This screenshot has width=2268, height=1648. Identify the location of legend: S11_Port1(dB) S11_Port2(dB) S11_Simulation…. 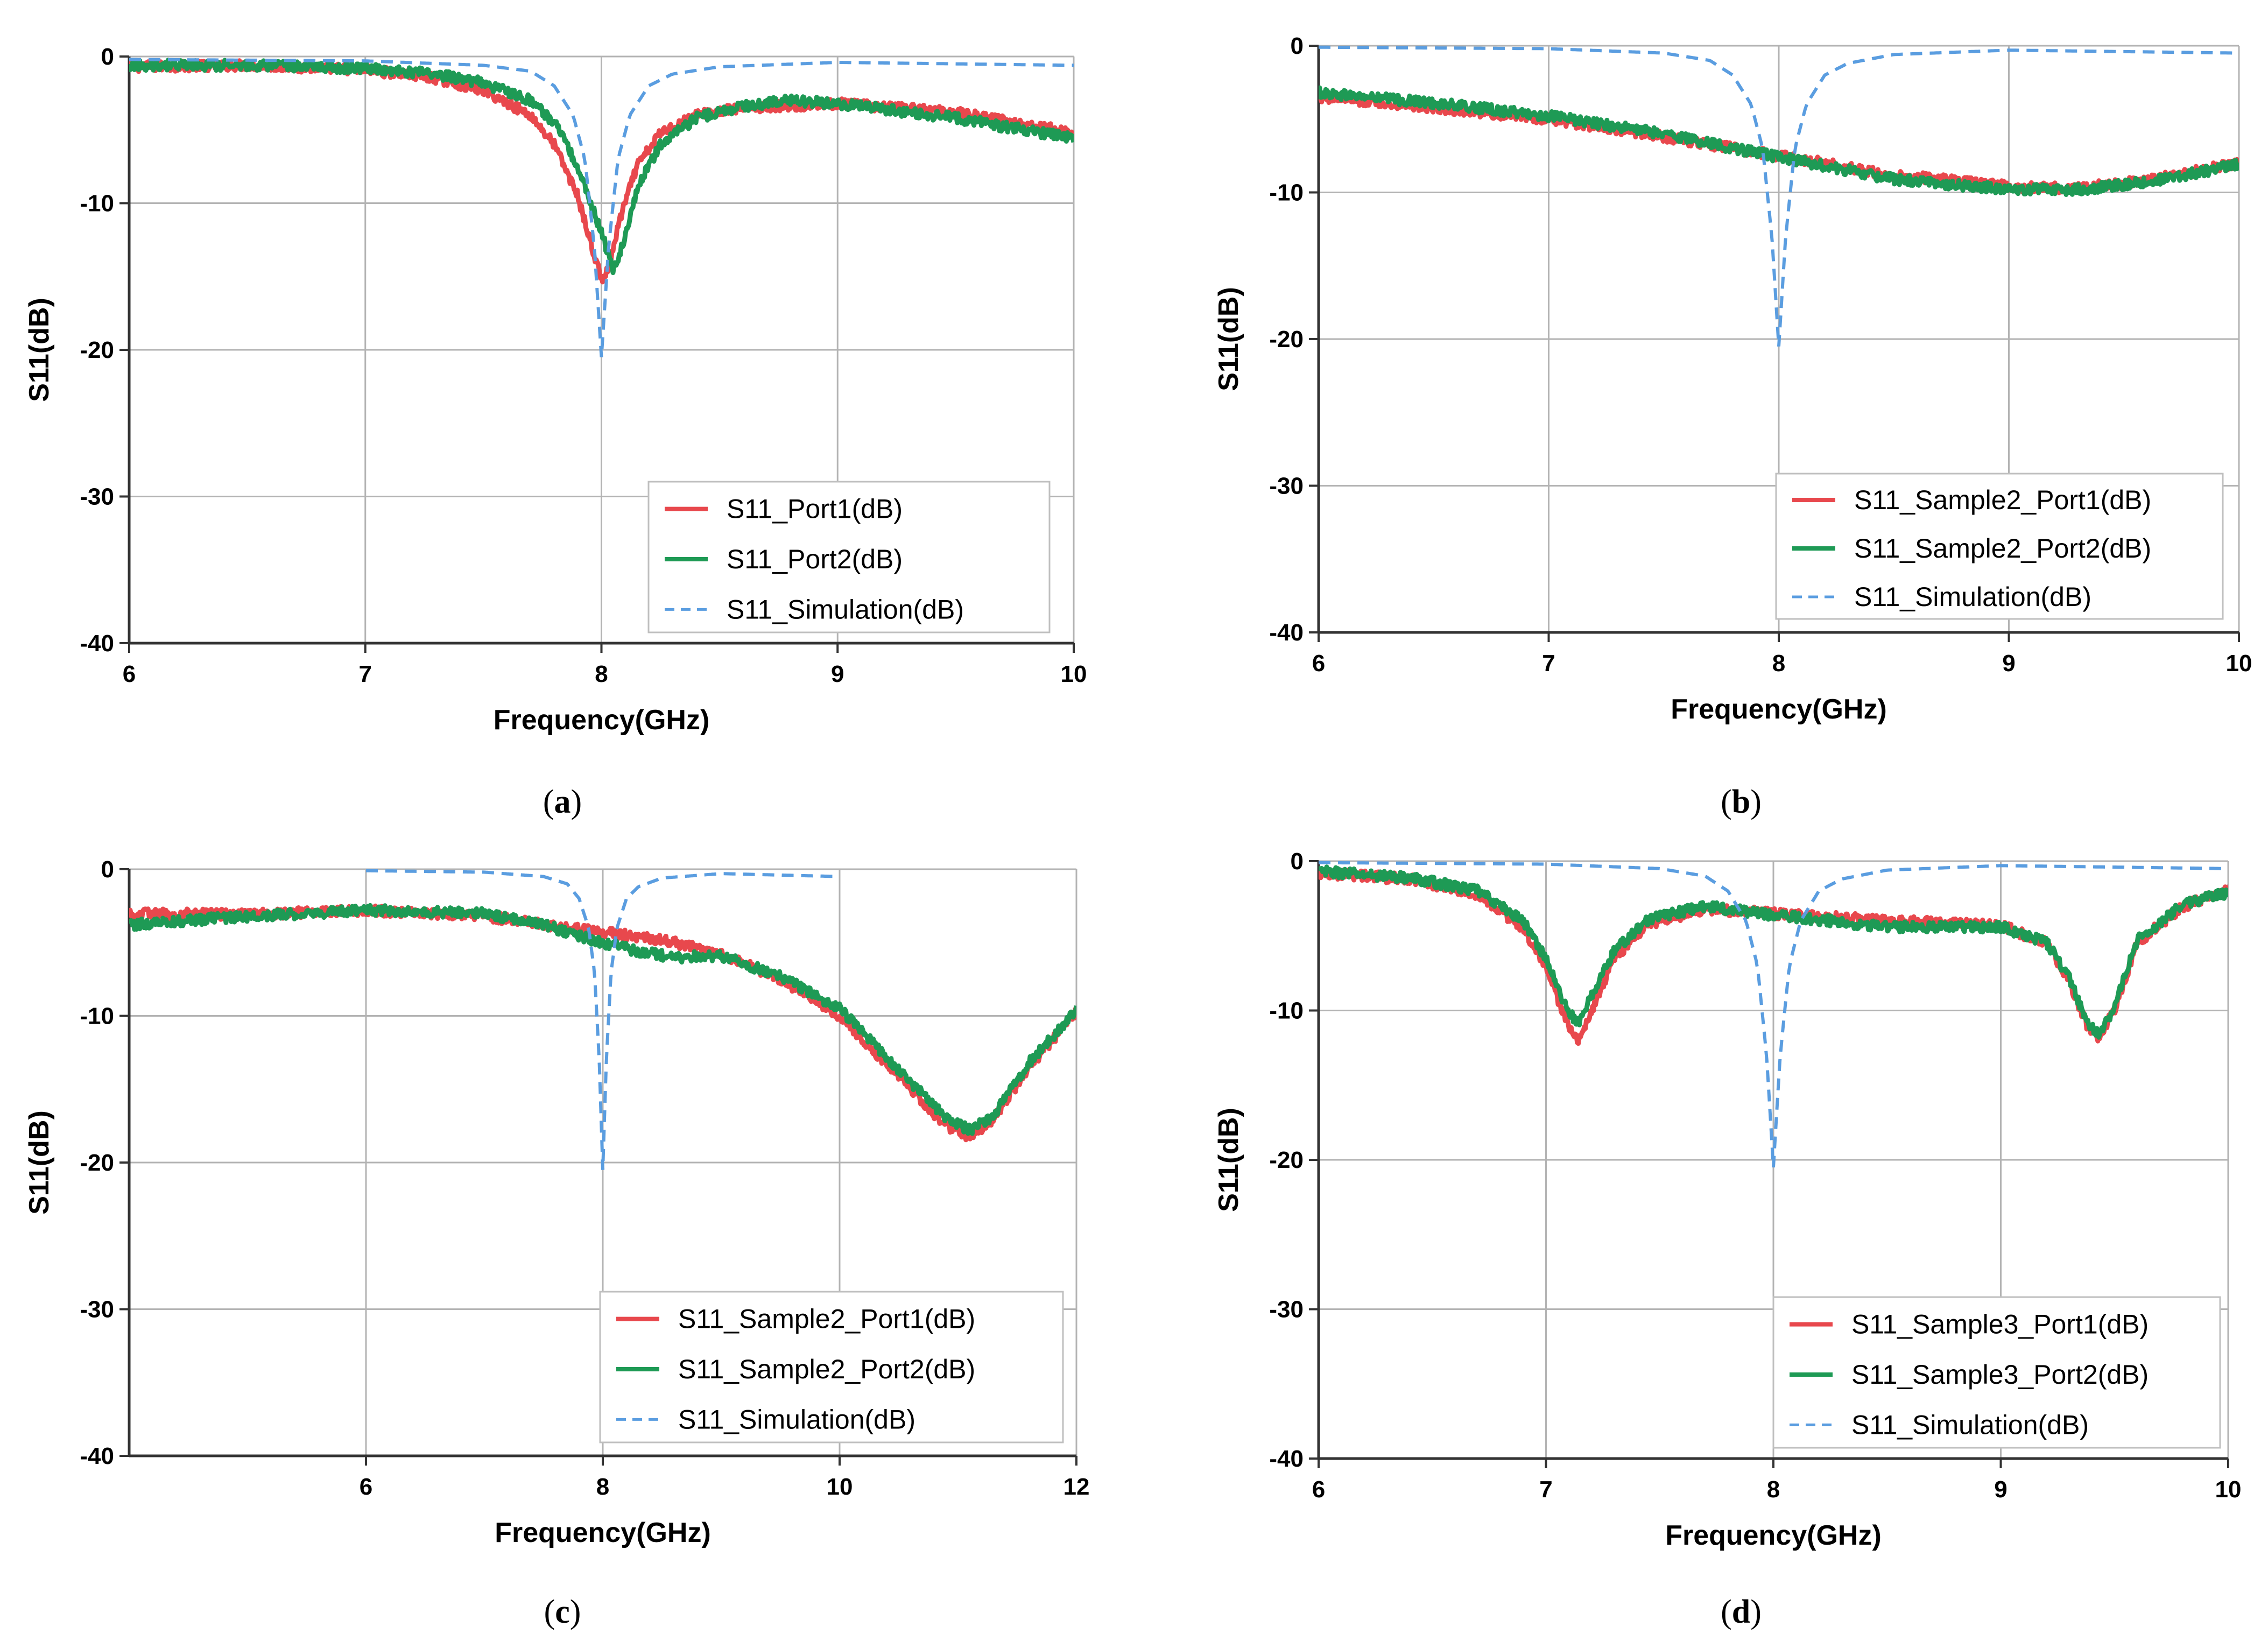
(849, 557).